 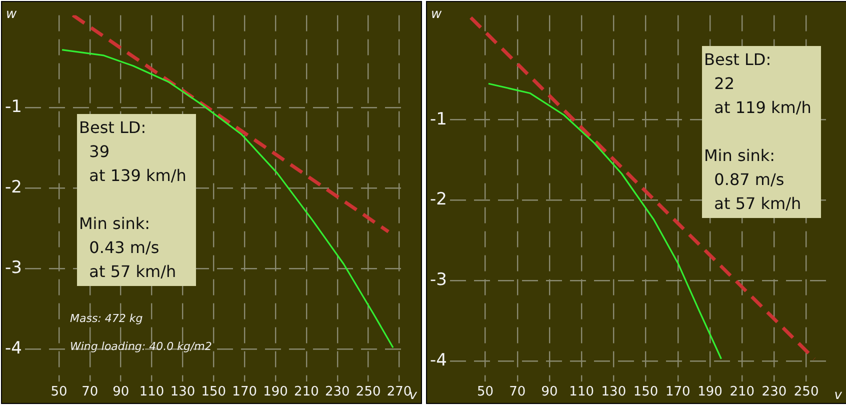 What do you see at coordinates (132, 199) in the screenshot?
I see `text: Best LD: 39 at 139 km/h Min sink: 0.43 m/s at 57 km/h` at bounding box center [132, 199].